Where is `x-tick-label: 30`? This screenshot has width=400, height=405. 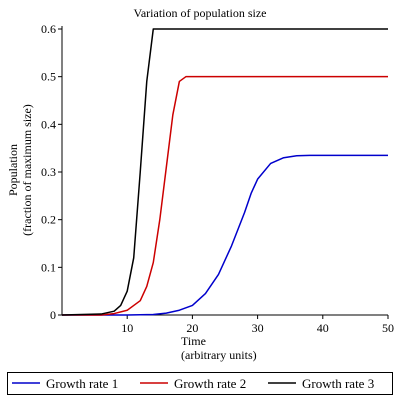
x-tick-label: 30 is located at coordinates (258, 328).